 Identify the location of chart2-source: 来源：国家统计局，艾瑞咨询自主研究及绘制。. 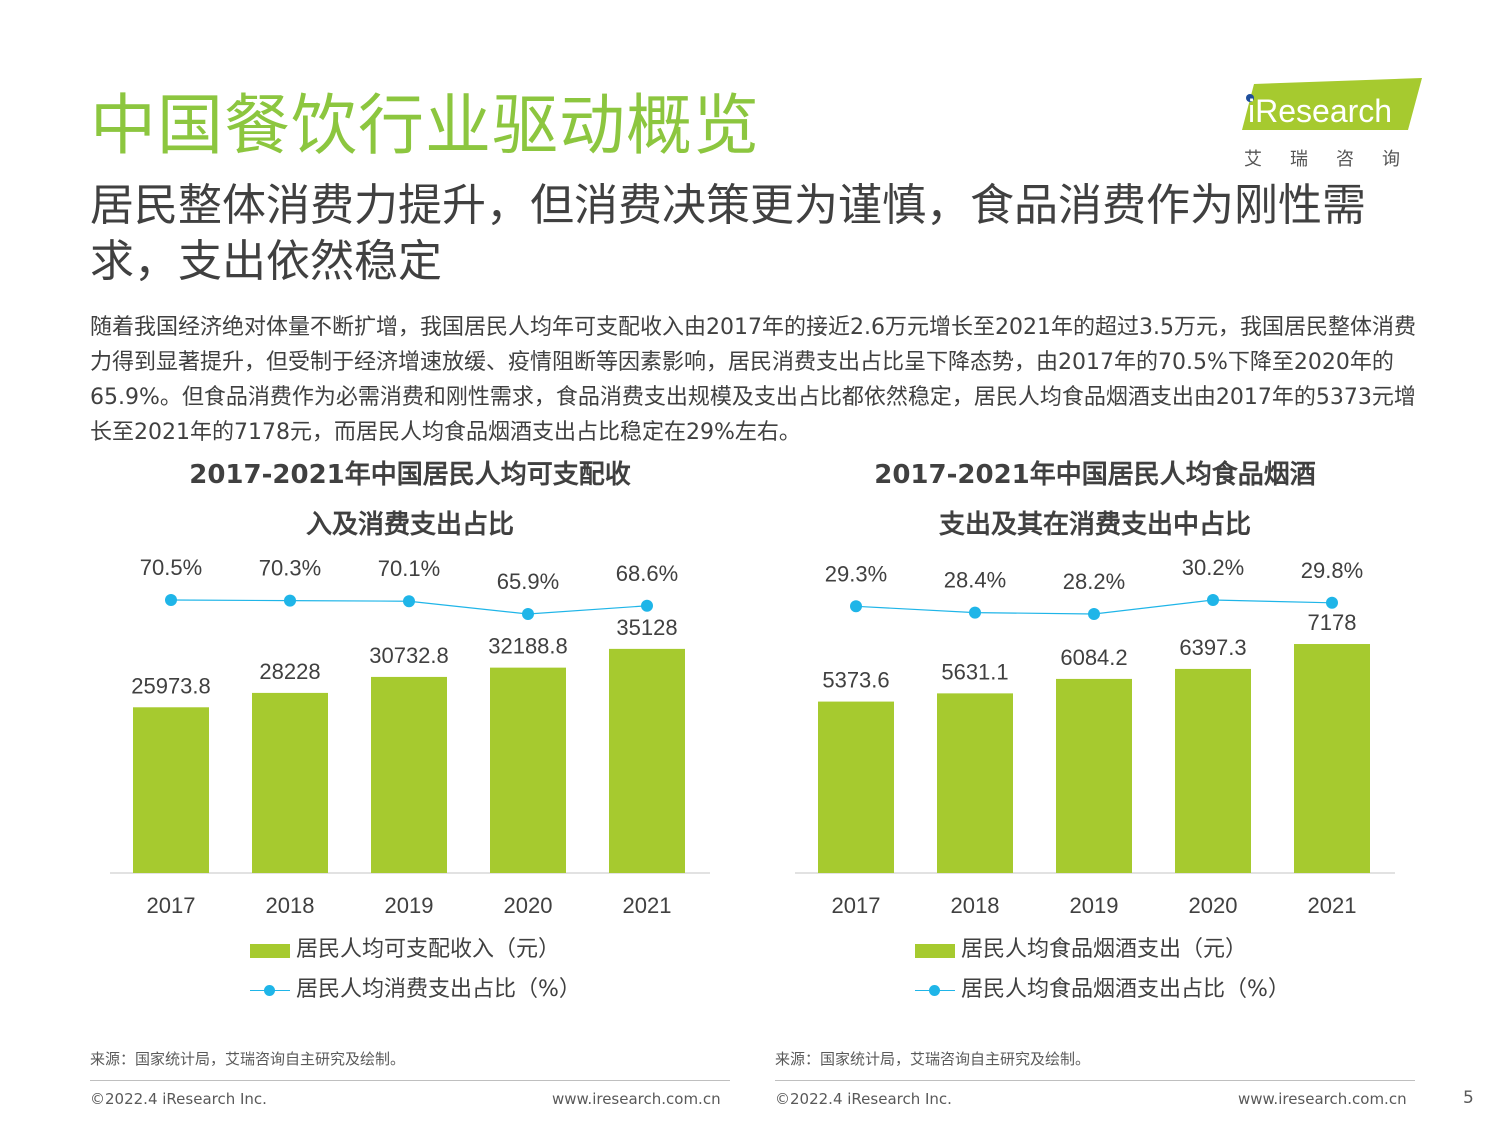
(933, 1059).